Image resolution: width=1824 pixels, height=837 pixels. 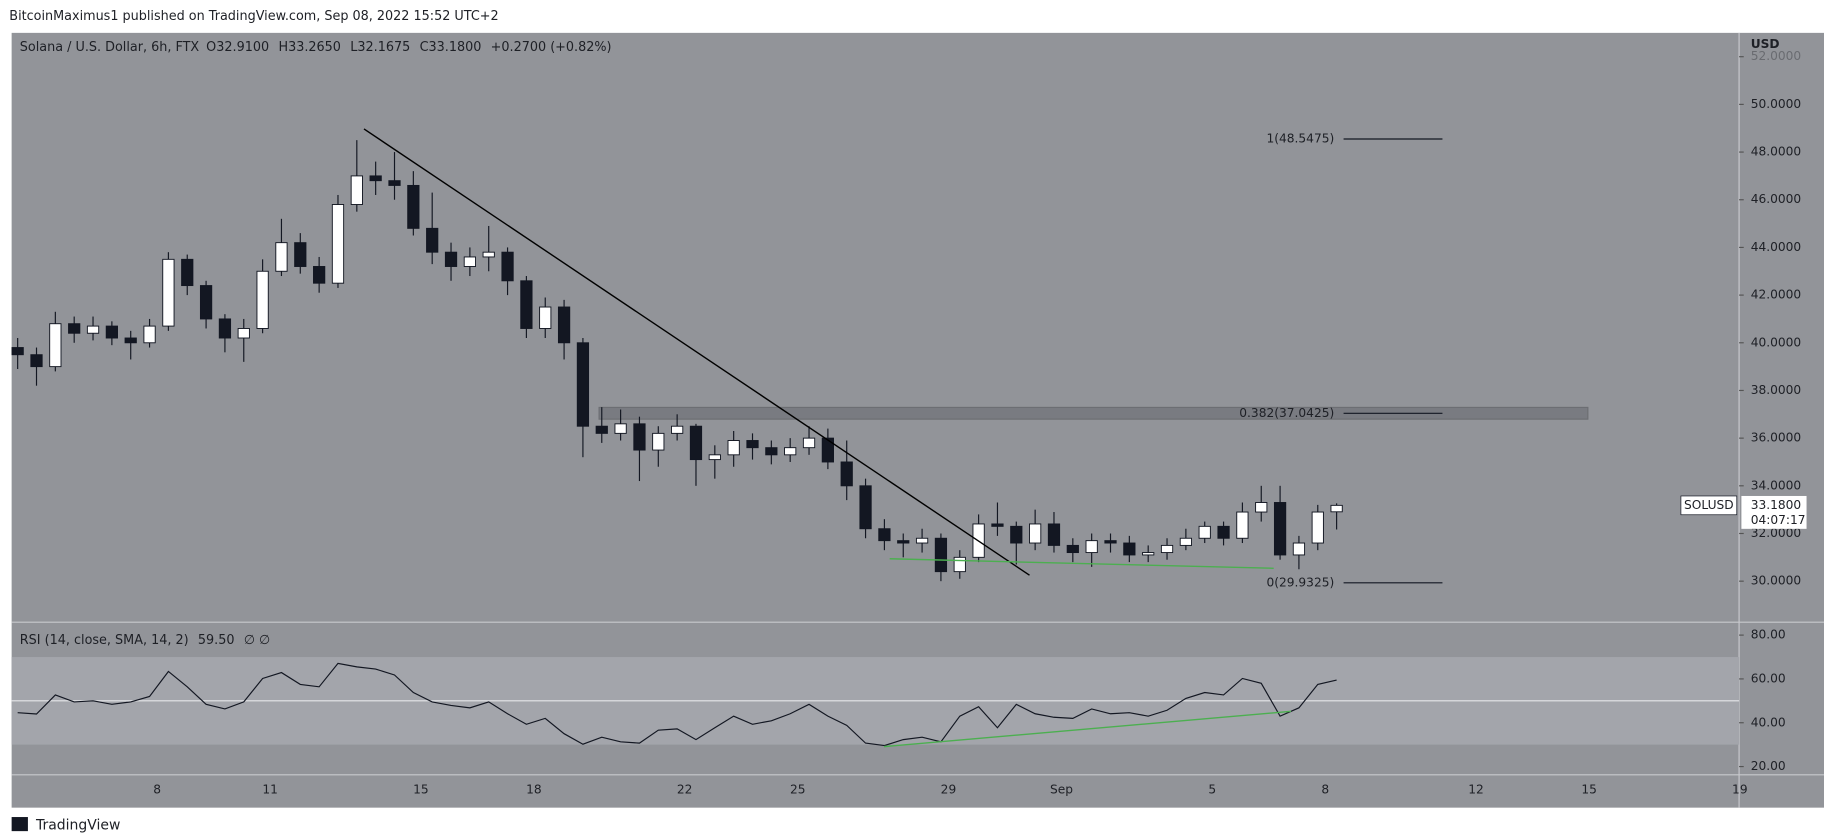 What do you see at coordinates (534, 790) in the screenshot?
I see `x-tick-label: 18` at bounding box center [534, 790].